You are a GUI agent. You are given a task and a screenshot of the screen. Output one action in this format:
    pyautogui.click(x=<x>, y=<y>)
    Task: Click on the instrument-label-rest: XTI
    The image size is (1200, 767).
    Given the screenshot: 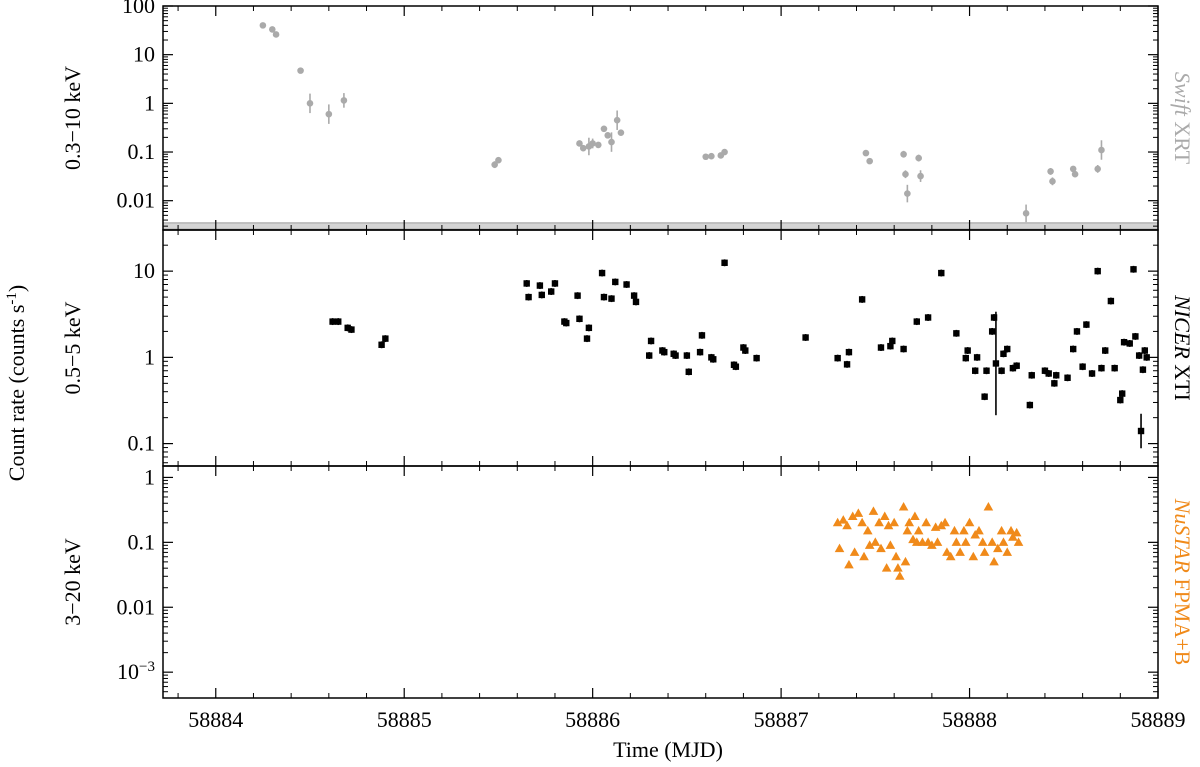 What is the action you would take?
    pyautogui.click(x=1182, y=380)
    